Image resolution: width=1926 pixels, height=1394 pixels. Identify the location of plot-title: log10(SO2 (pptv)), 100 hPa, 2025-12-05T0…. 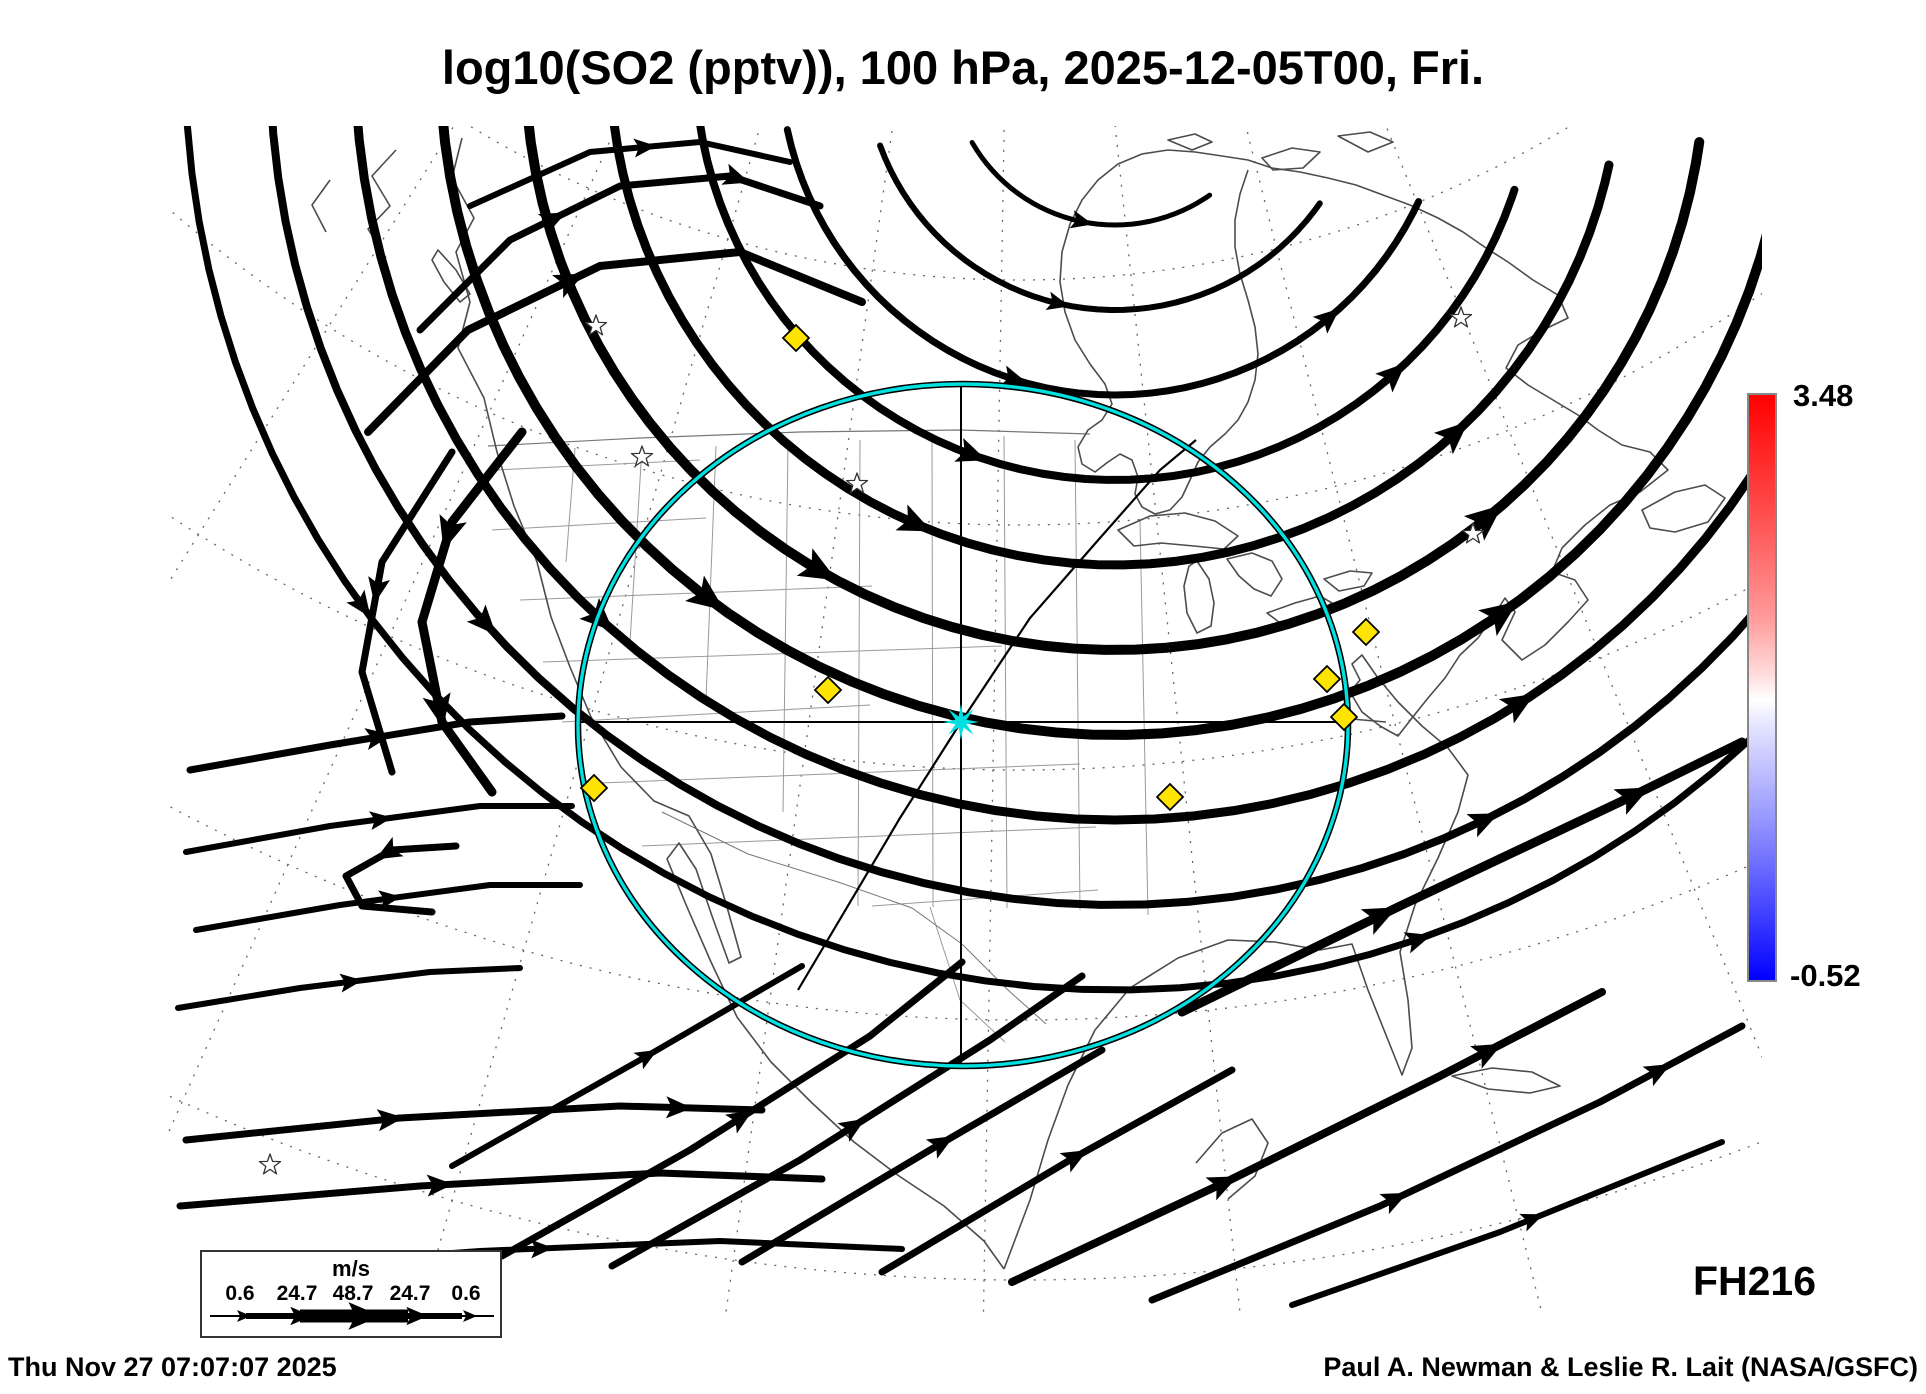
(963, 67).